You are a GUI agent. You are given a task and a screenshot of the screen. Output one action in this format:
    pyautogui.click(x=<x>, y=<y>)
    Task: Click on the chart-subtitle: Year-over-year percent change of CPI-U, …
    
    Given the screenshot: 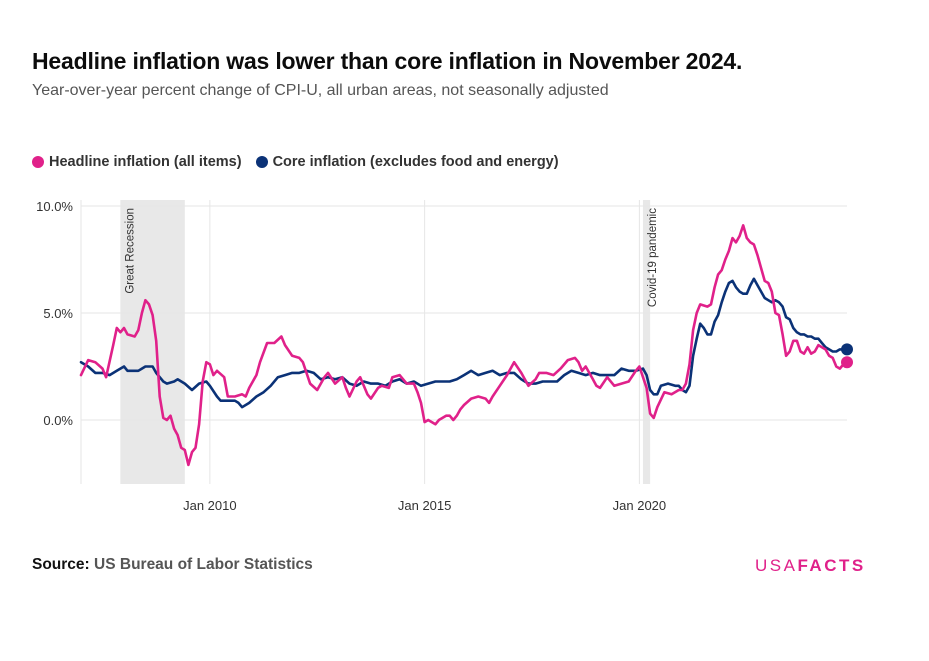 What is the action you would take?
    pyautogui.click(x=320, y=90)
    